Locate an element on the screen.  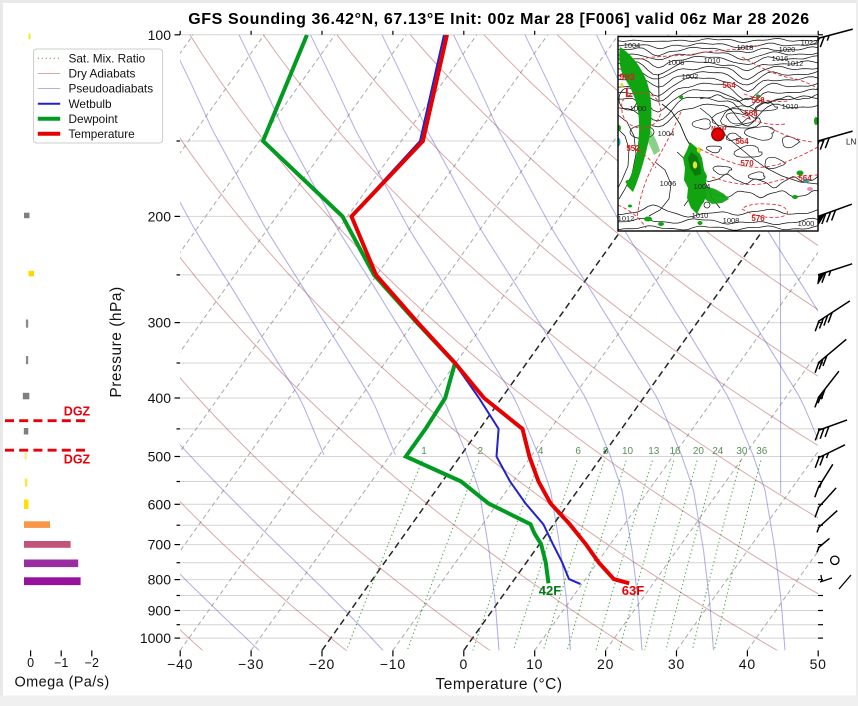
svg-text: 63F is located at coordinates (633, 590).